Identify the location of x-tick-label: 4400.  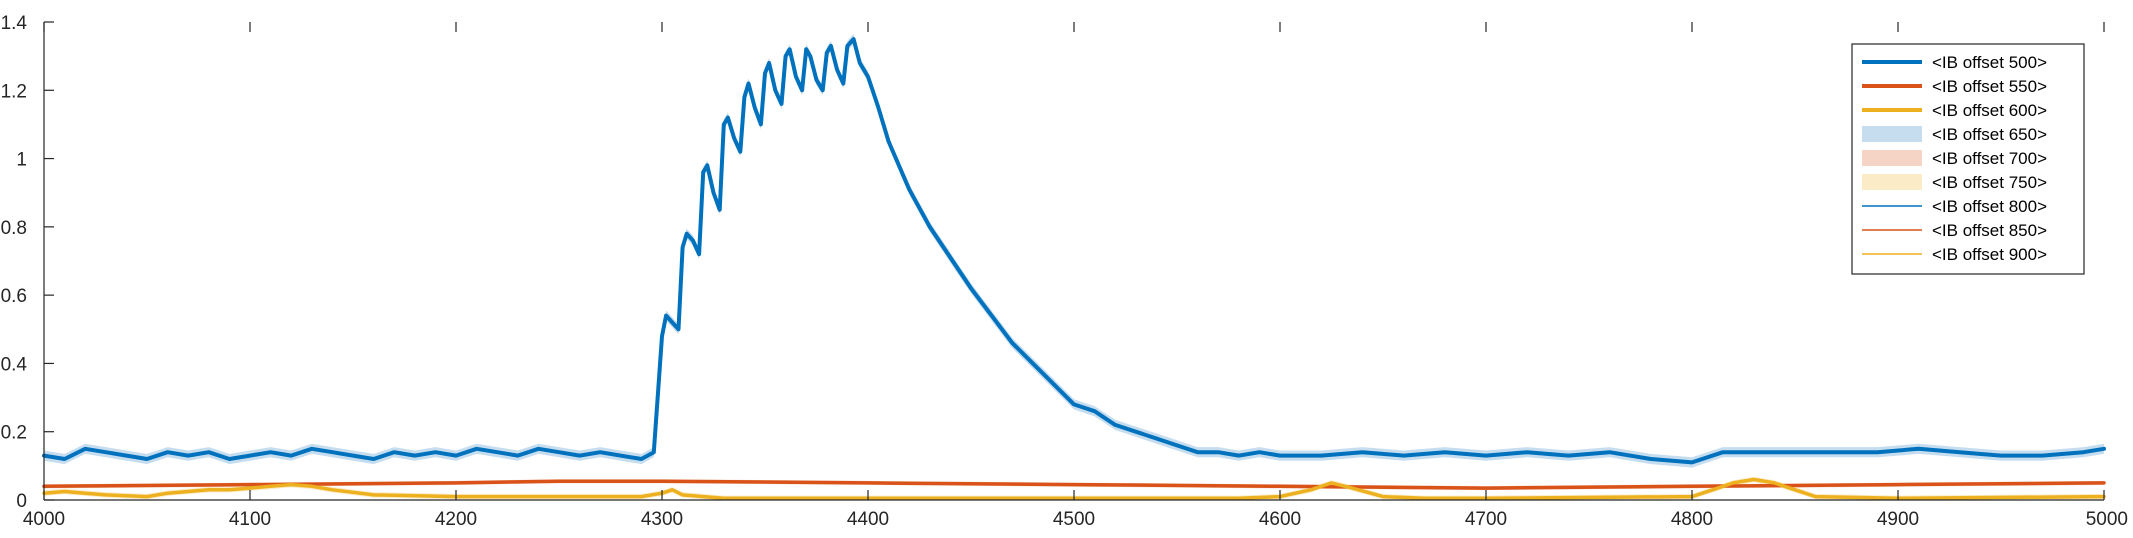
(868, 519).